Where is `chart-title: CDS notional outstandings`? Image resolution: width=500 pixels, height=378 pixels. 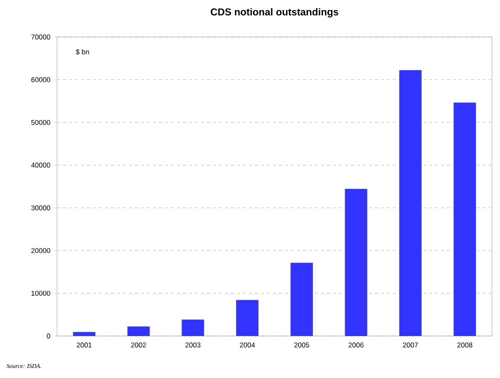
chart-title: CDS notional outstandings is located at coordinates (274, 13).